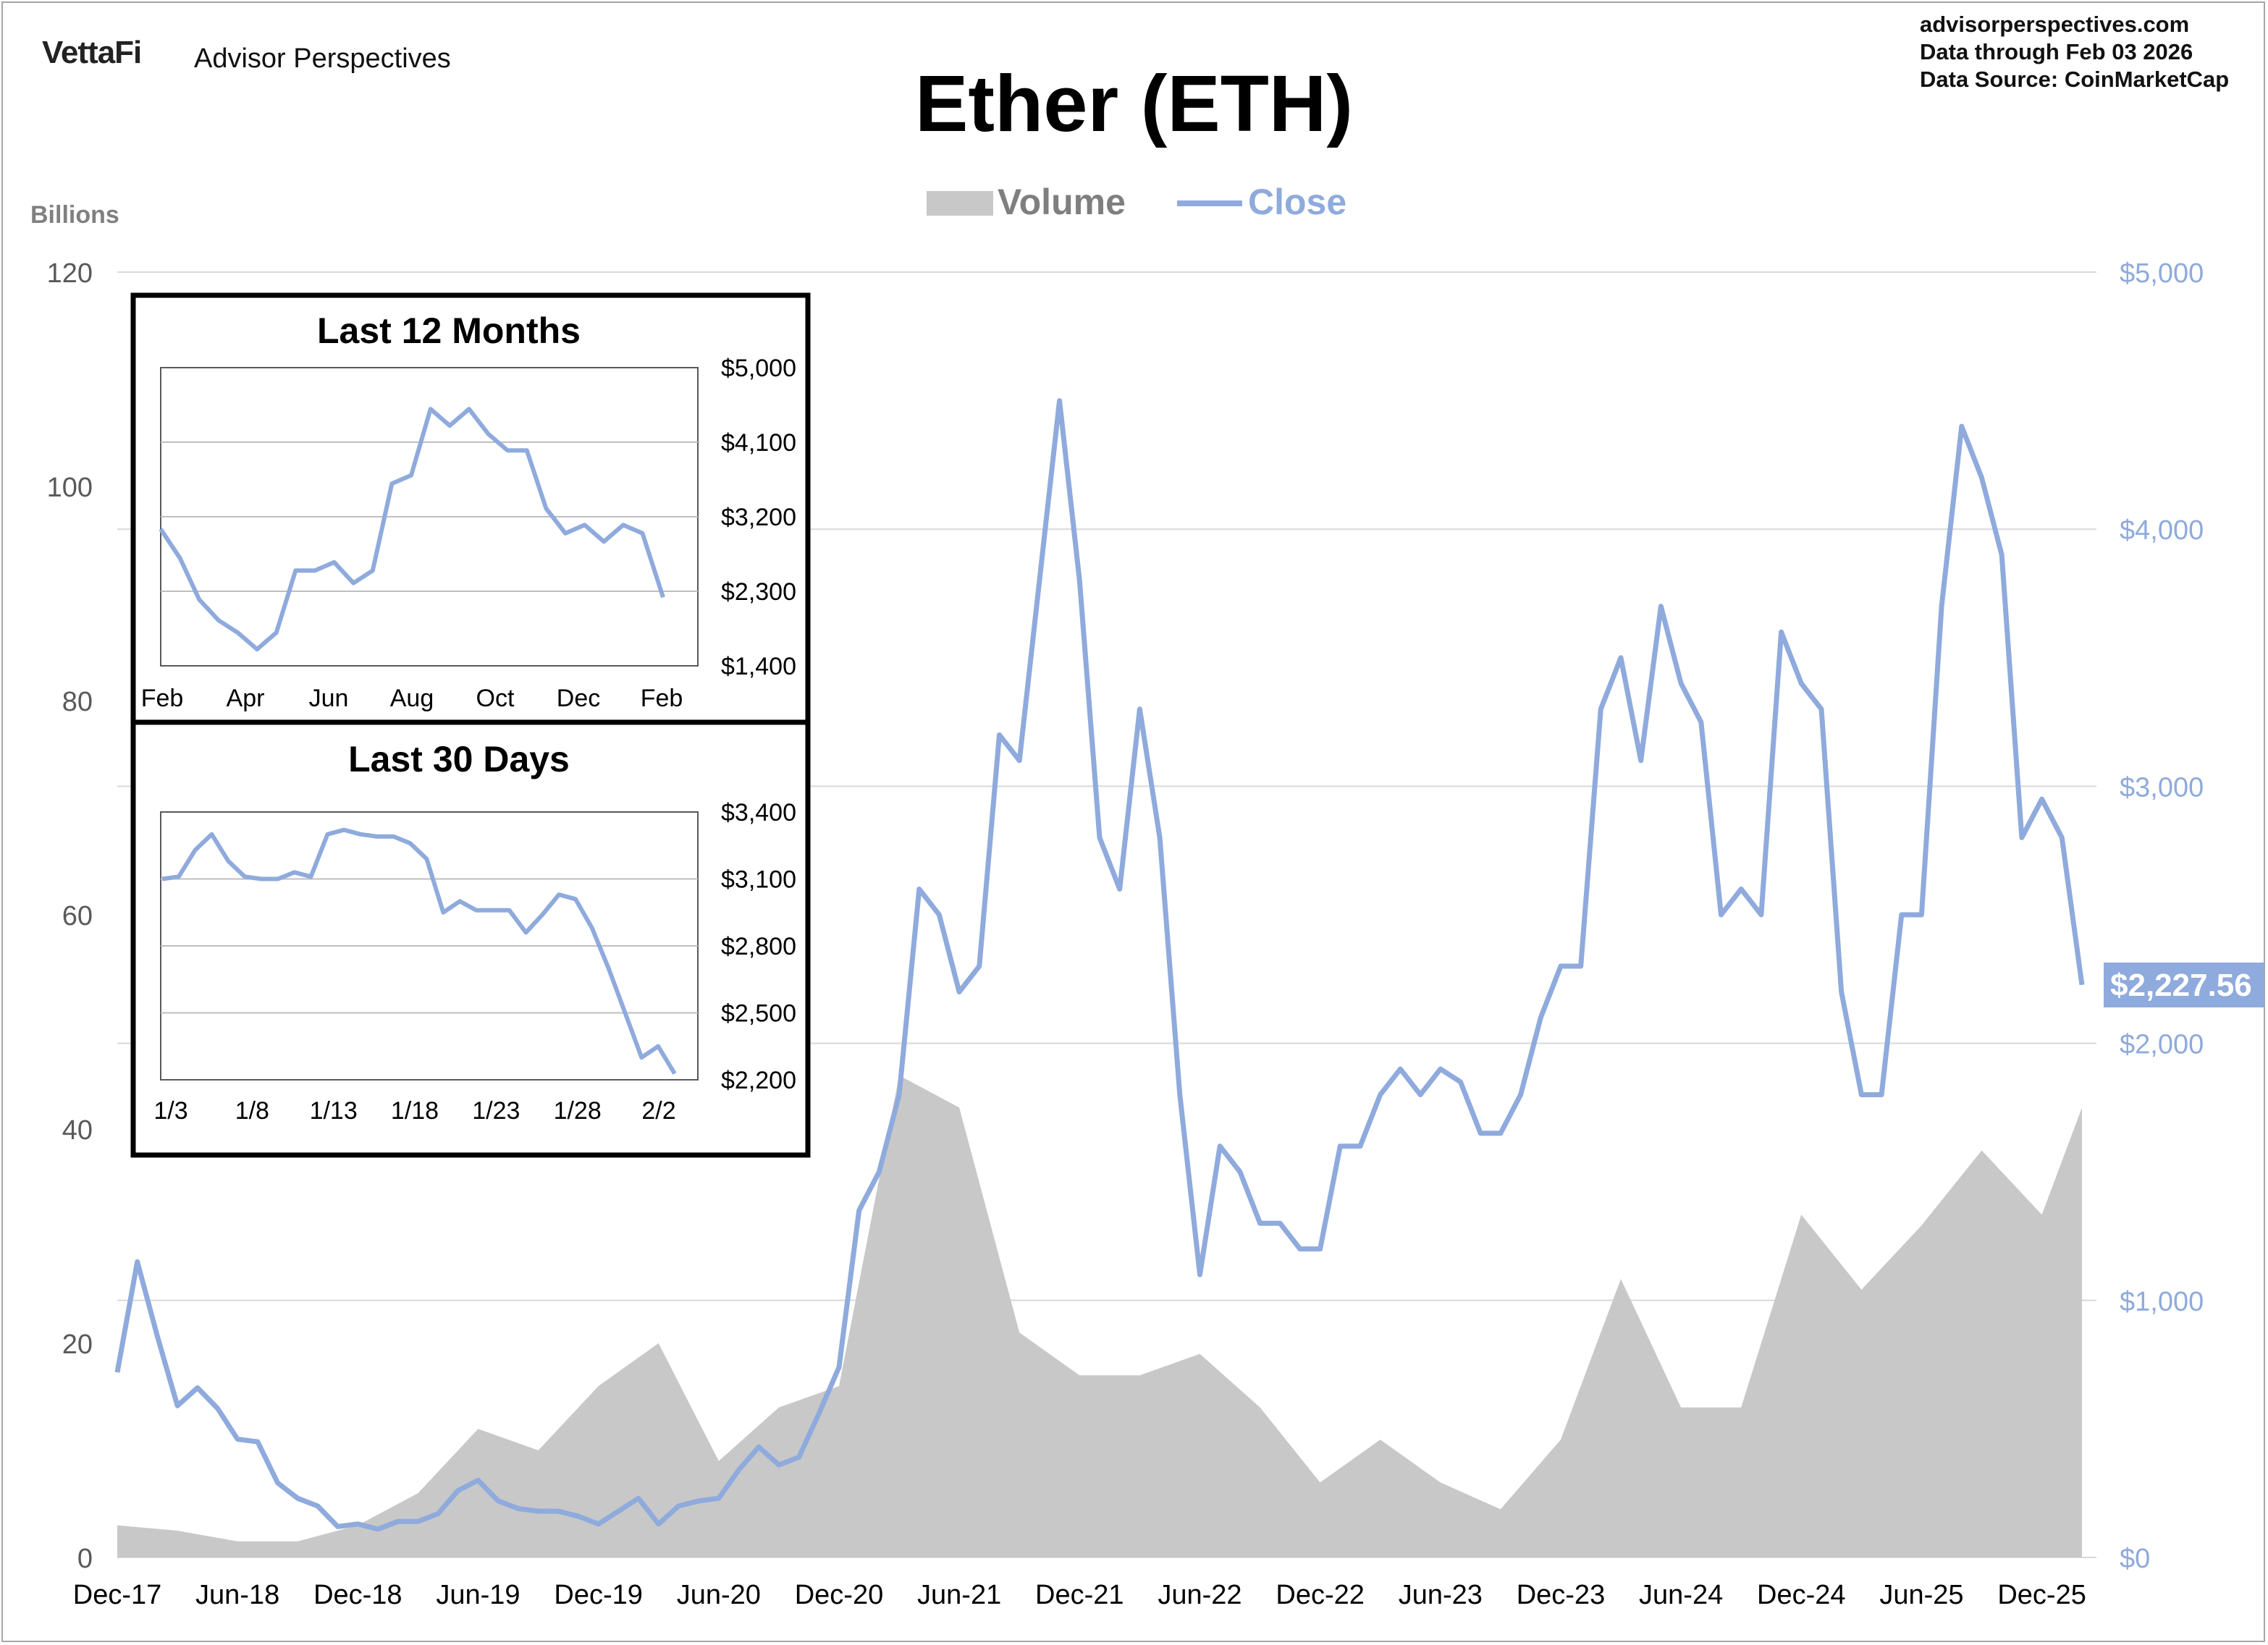 The width and height of the screenshot is (2268, 1645). I want to click on x-tick-label: Dec-24, so click(1801, 1595).